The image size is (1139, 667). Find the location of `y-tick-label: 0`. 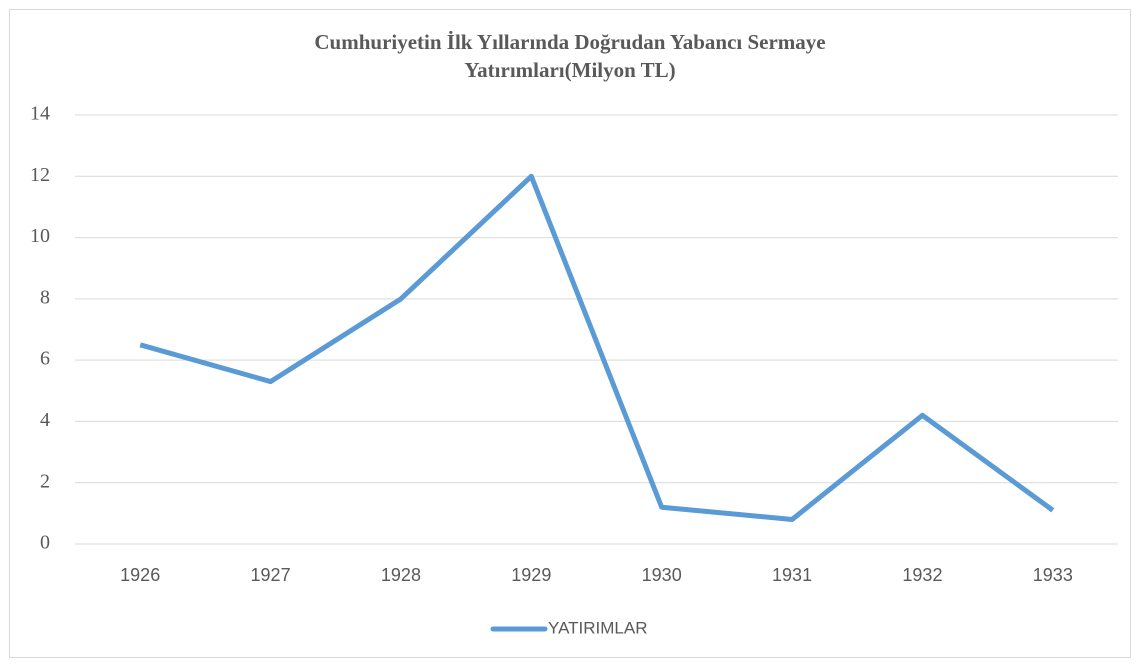

y-tick-label: 0 is located at coordinates (45, 543).